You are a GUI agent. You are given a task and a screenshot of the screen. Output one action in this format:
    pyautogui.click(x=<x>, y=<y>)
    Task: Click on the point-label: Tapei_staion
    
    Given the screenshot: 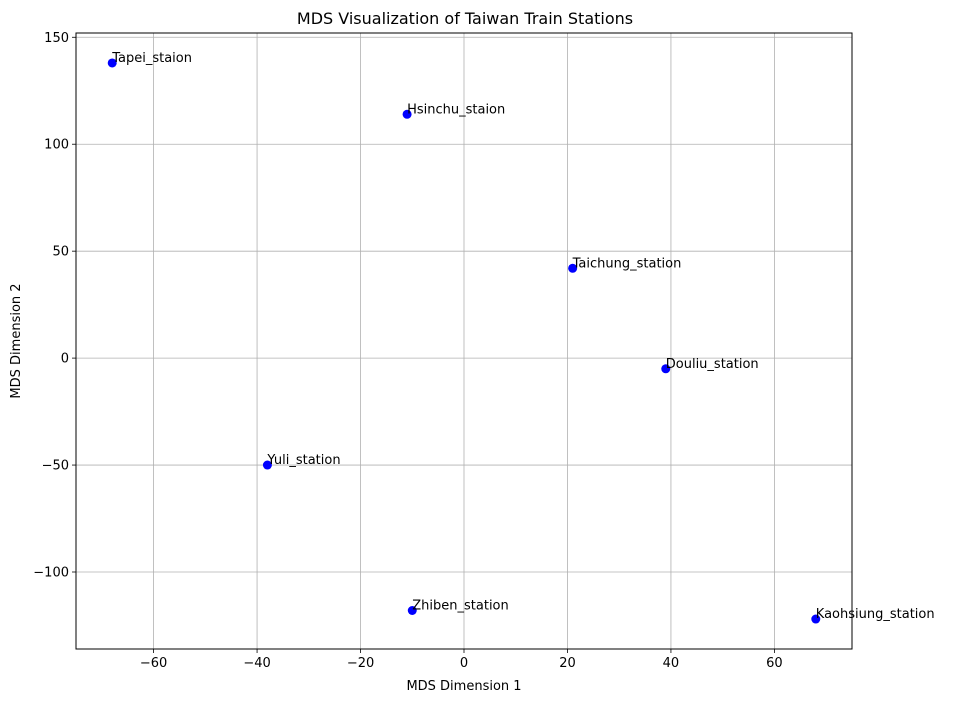 What is the action you would take?
    pyautogui.click(x=151, y=58)
    